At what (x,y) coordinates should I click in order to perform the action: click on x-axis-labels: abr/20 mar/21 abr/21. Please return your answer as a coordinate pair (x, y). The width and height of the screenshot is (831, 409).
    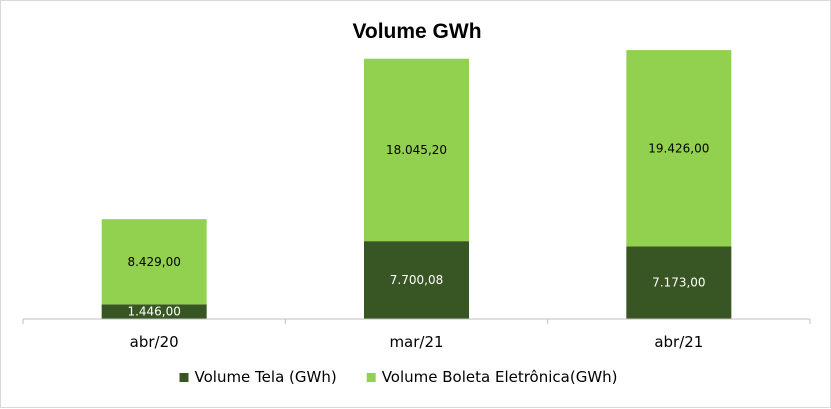
    Looking at the image, I should click on (417, 342).